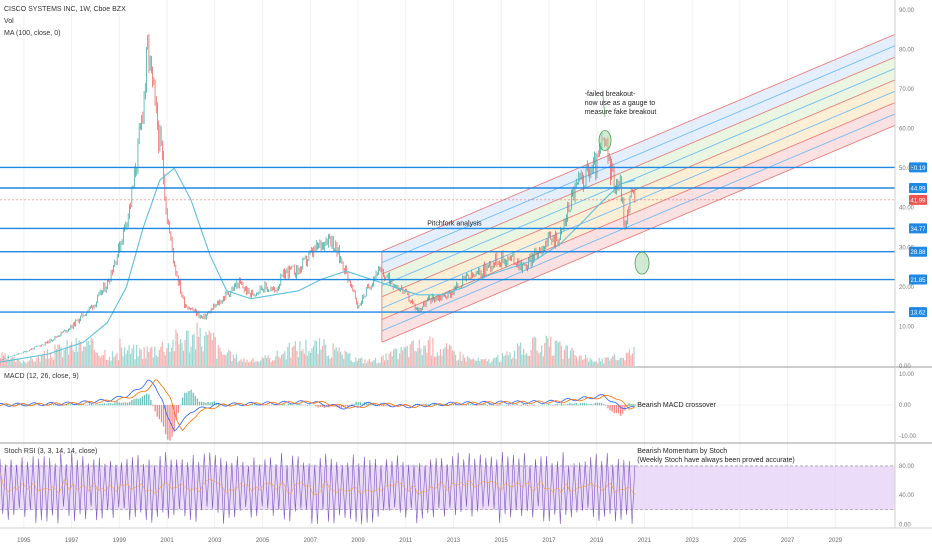 The width and height of the screenshot is (932, 550). Describe the element at coordinates (32, 33) in the screenshot. I see `ma-legend: MA (100, close, 0)` at that location.